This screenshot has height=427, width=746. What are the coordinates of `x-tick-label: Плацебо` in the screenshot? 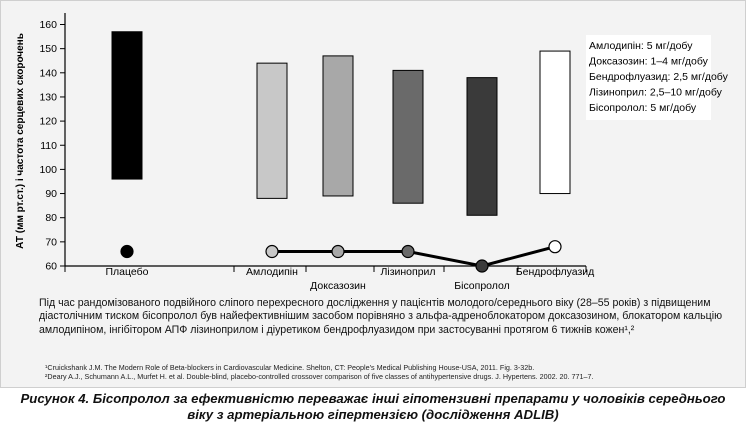 It's located at (127, 272).